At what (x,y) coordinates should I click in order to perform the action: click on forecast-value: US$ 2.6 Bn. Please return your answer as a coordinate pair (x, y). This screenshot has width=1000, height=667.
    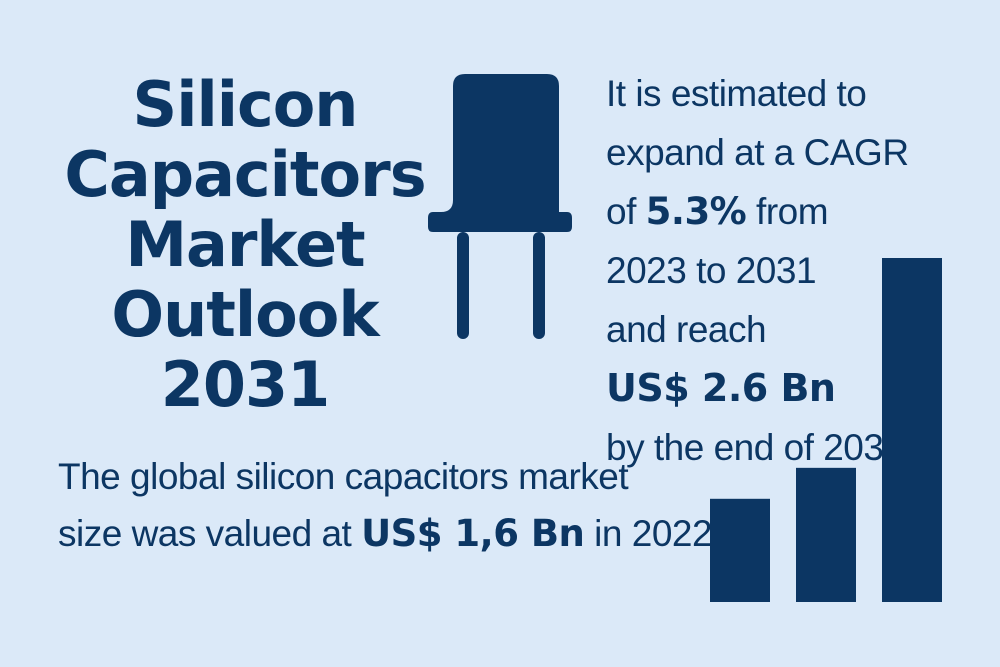
    Looking at the image, I should click on (721, 388).